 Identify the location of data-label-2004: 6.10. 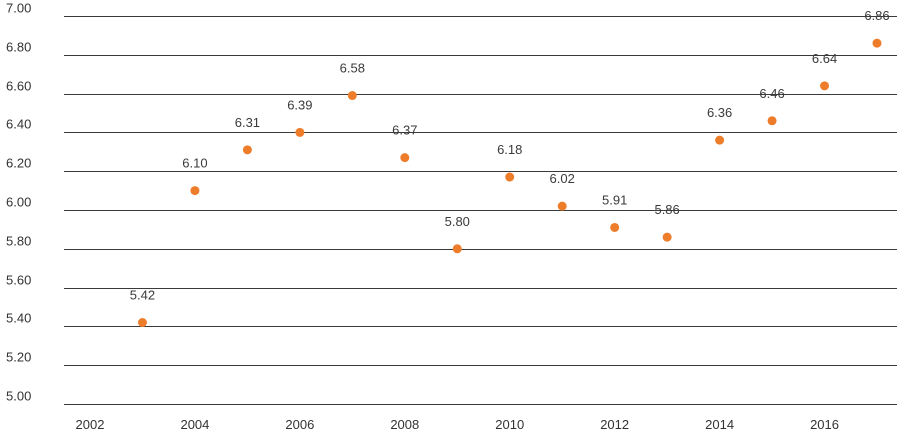
(194, 163).